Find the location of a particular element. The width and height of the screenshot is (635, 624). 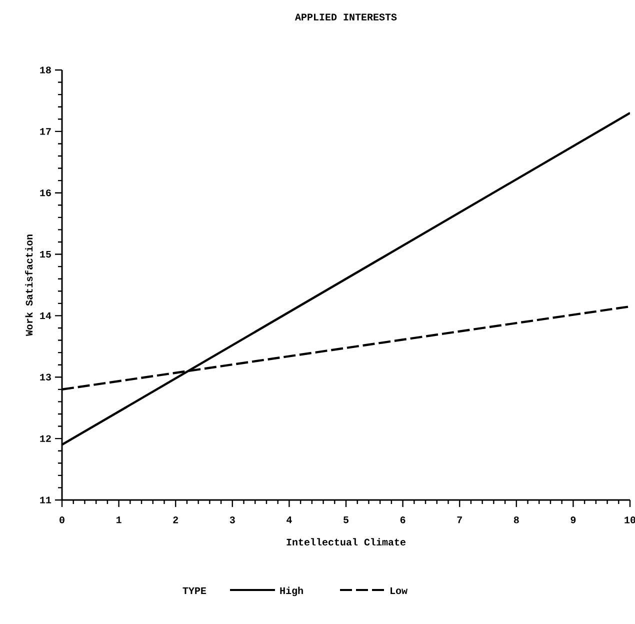

y-tick-label: 15 is located at coordinates (45, 254).